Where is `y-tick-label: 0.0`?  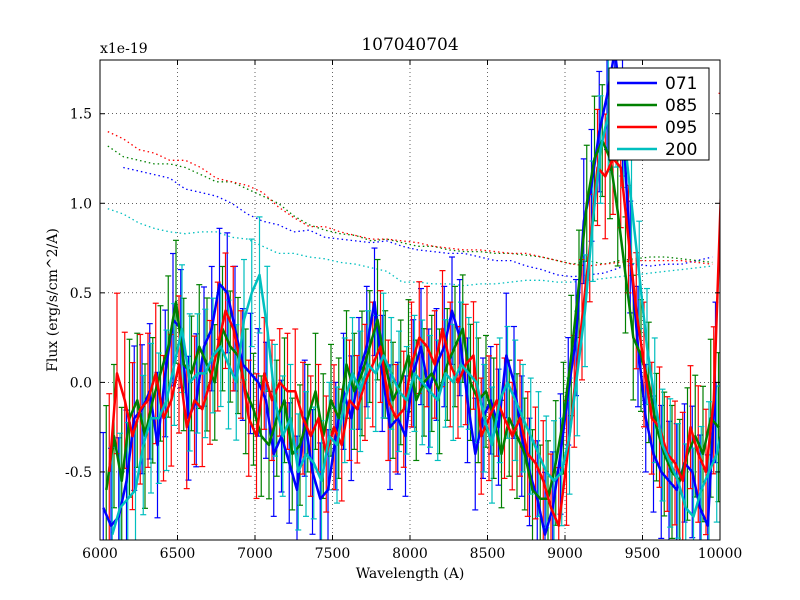 y-tick-label: 0.0 is located at coordinates (81, 383).